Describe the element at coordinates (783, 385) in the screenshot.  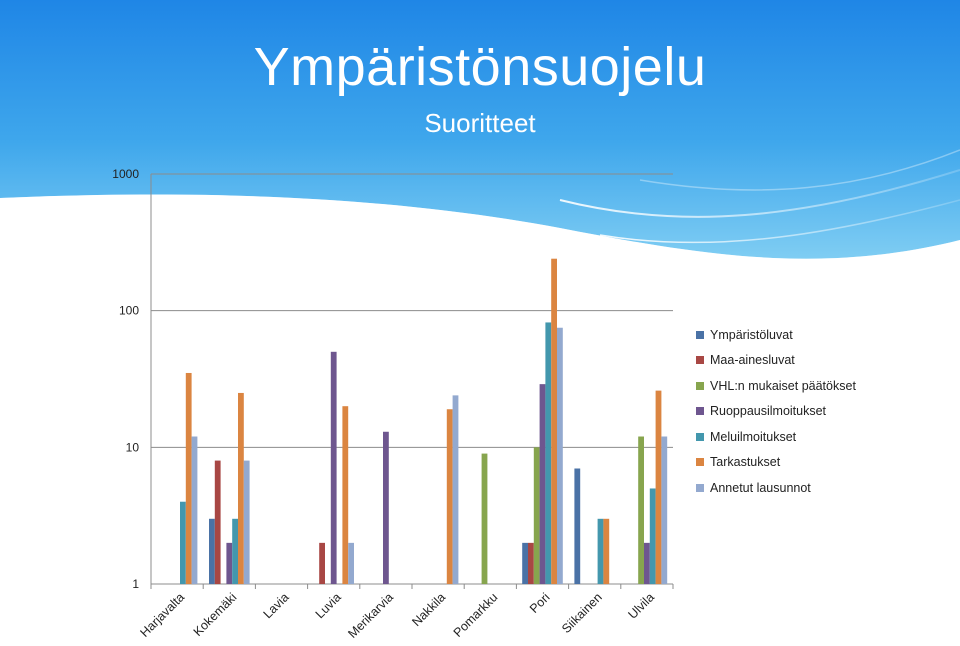
I see `legend-label: VHL:n mukaiset päätökset` at that location.